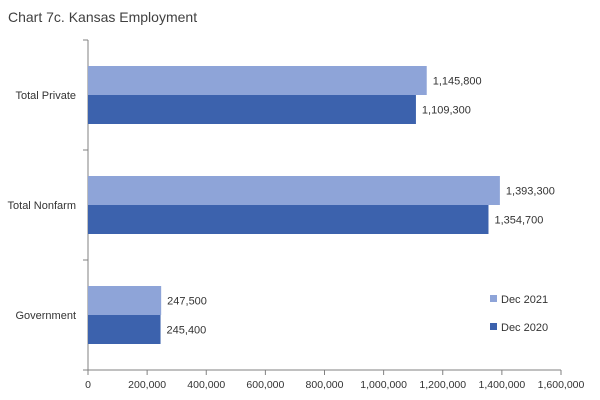 Image resolution: width=600 pixels, height=400 pixels. I want to click on data-label: 247,500, so click(187, 302).